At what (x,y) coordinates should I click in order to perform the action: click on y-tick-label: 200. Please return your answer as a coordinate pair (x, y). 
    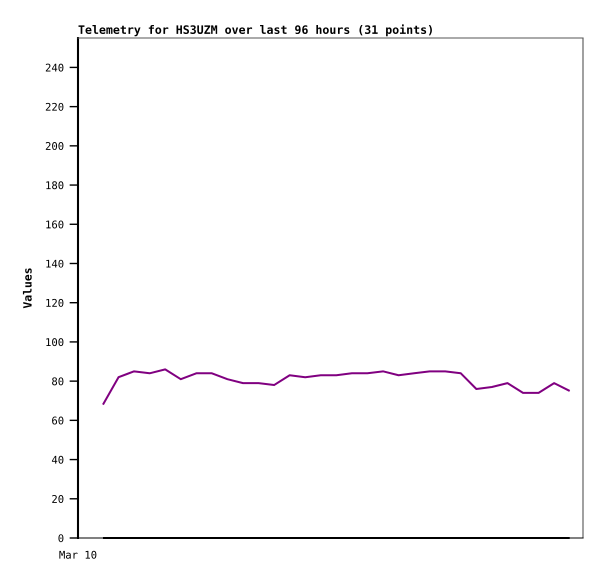
    Looking at the image, I should click on (55, 146).